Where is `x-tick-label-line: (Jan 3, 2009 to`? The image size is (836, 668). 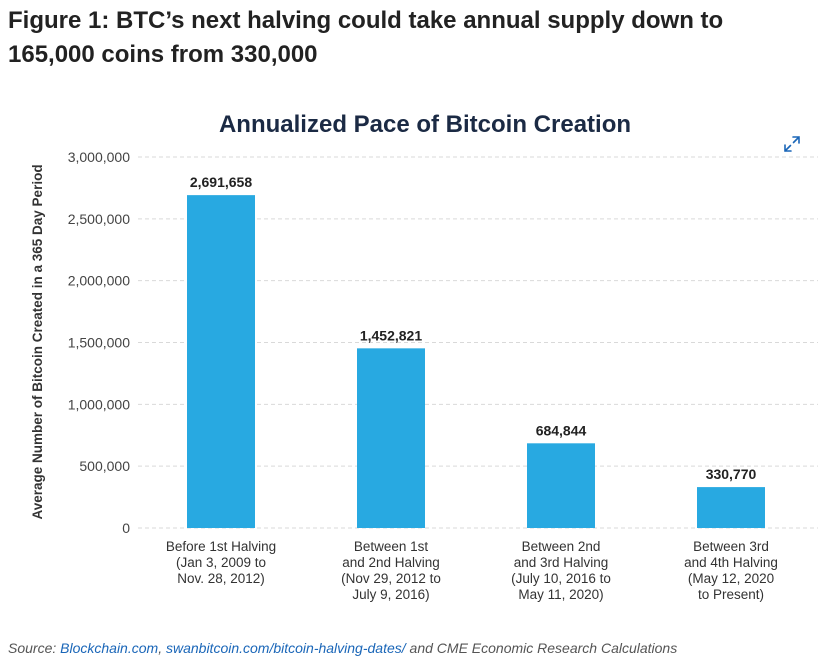
x-tick-label-line: (Jan 3, 2009 to is located at coordinates (221, 562).